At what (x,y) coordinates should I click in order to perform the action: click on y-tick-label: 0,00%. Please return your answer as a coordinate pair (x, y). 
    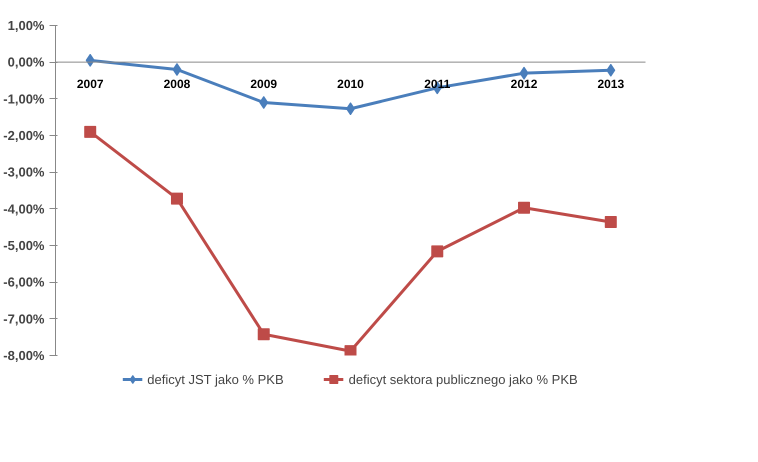
    Looking at the image, I should click on (26, 62).